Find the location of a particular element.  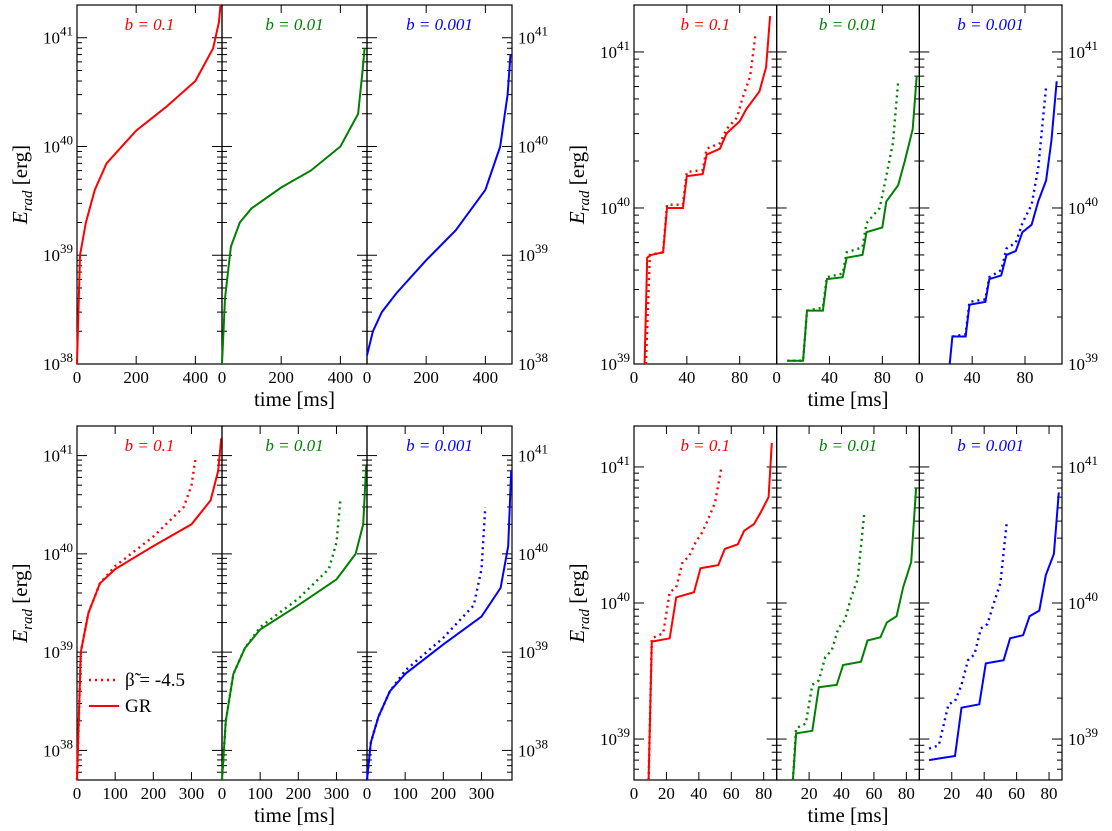

subplot-3-1: 0 100 200 300 b = 0.1 is located at coordinates (148, 614).